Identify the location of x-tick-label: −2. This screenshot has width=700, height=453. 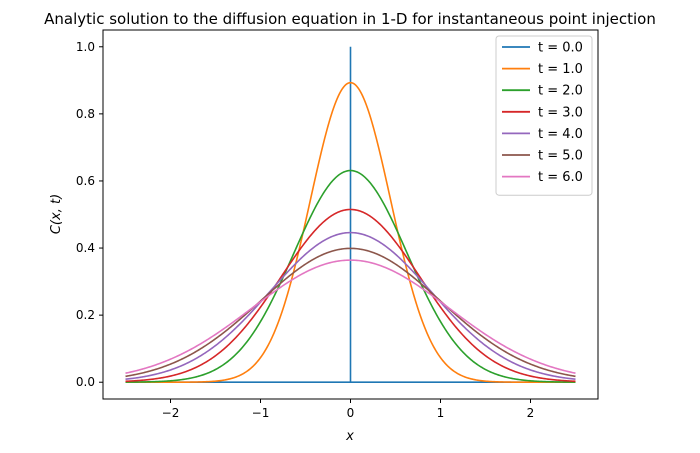
(171, 413).